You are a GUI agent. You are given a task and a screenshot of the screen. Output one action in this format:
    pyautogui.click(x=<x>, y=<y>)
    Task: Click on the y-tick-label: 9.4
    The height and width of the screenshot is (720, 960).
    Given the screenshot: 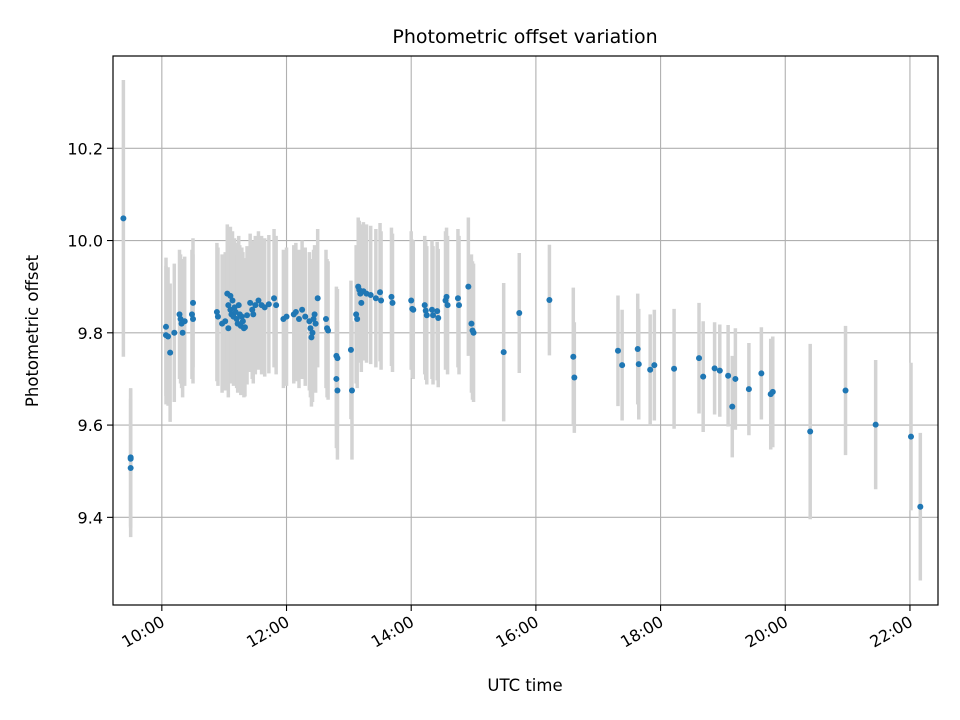 What is the action you would take?
    pyautogui.click(x=90, y=517)
    